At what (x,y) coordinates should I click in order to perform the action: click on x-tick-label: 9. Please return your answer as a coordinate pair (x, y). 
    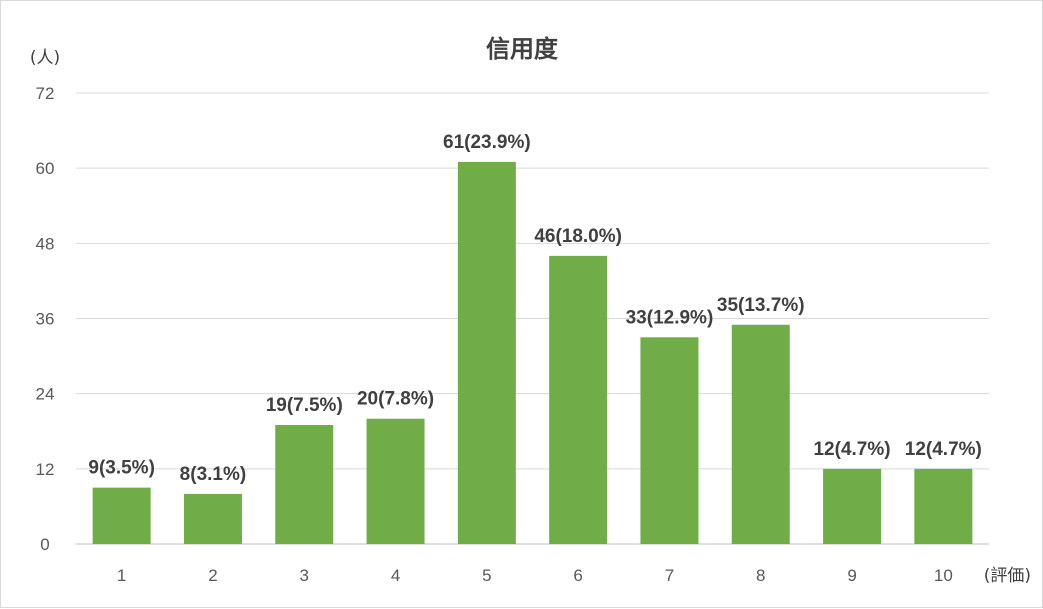
    Looking at the image, I should click on (851, 575).